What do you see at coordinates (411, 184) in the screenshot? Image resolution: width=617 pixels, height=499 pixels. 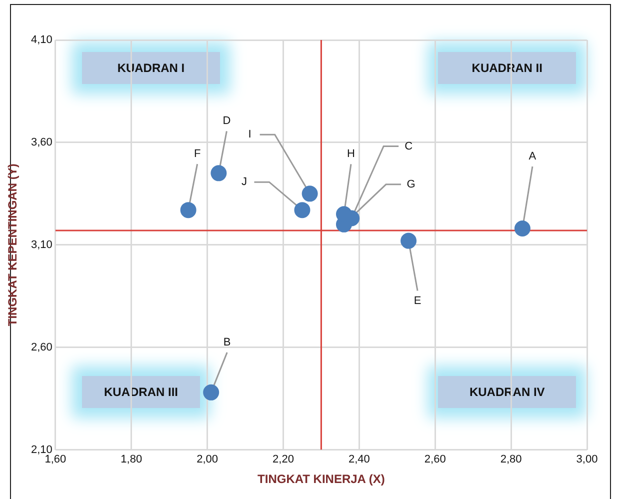 I see `annotation: G` at bounding box center [411, 184].